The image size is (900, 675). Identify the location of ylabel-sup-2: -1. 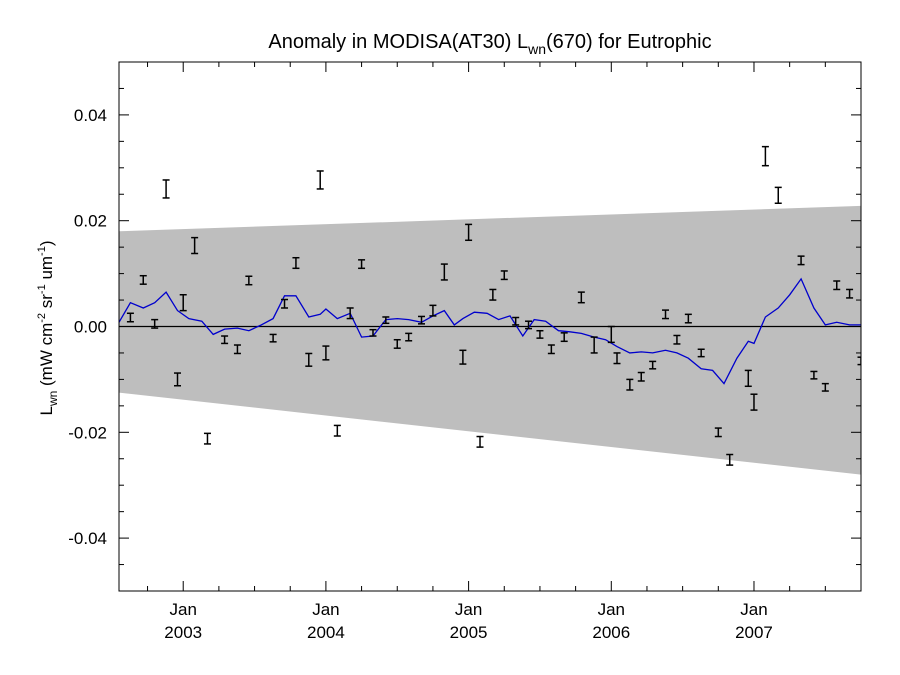
(42, 289).